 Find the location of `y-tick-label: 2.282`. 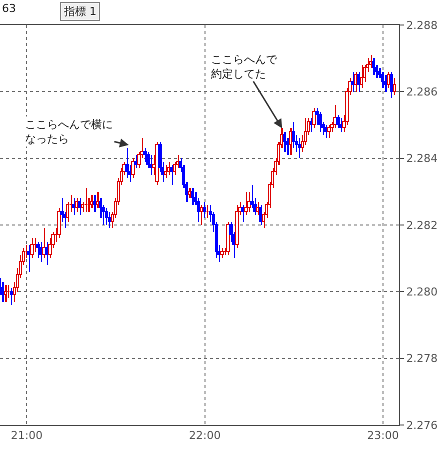

y-tick-label: 2.282 is located at coordinates (422, 225).